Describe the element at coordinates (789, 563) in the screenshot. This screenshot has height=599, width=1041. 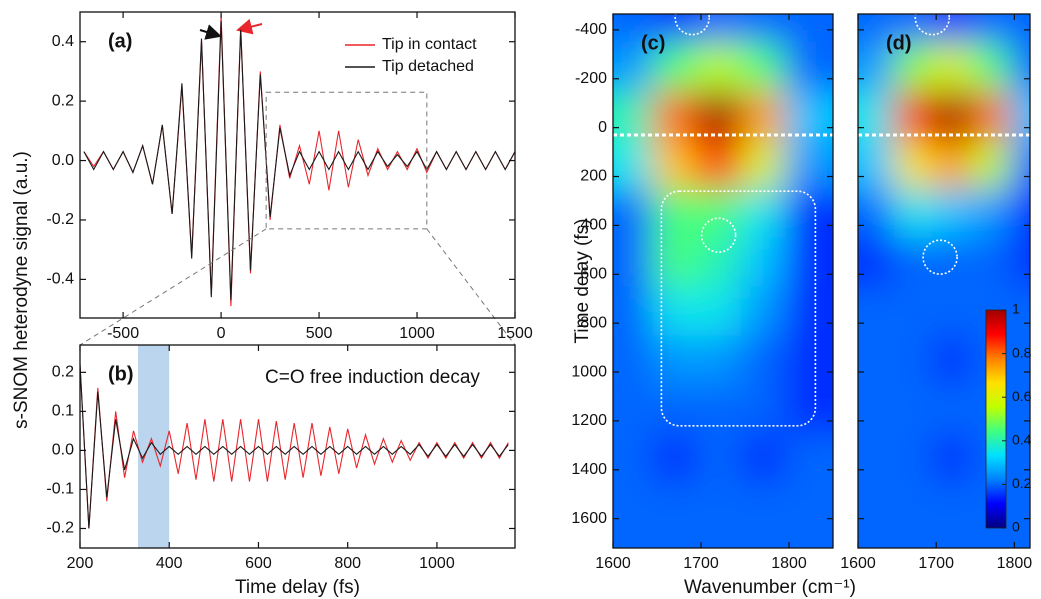
I see `x-tick-label: 1800` at that location.